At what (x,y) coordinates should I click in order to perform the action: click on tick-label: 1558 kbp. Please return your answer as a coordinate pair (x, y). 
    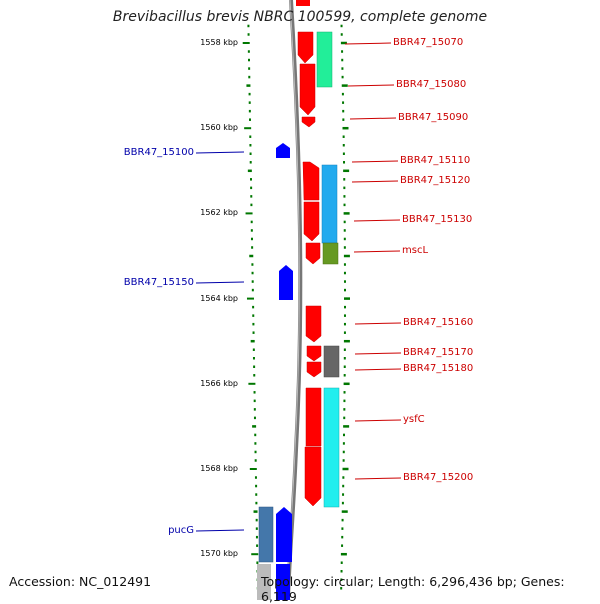
    Looking at the image, I should click on (219, 42).